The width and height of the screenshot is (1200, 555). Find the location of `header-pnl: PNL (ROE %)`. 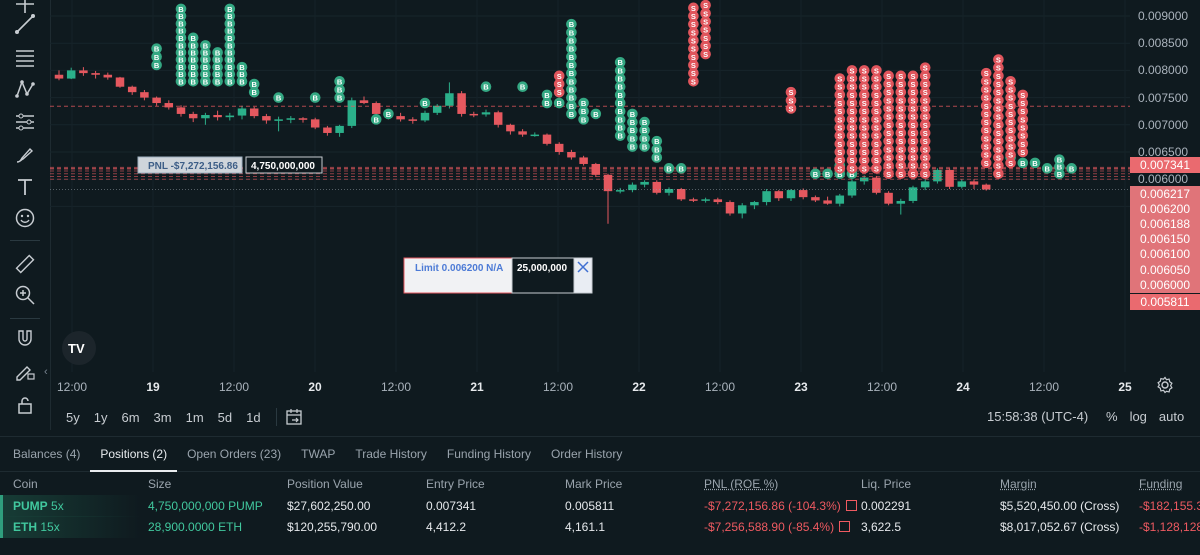

header-pnl: PNL (ROE %) is located at coordinates (741, 484).